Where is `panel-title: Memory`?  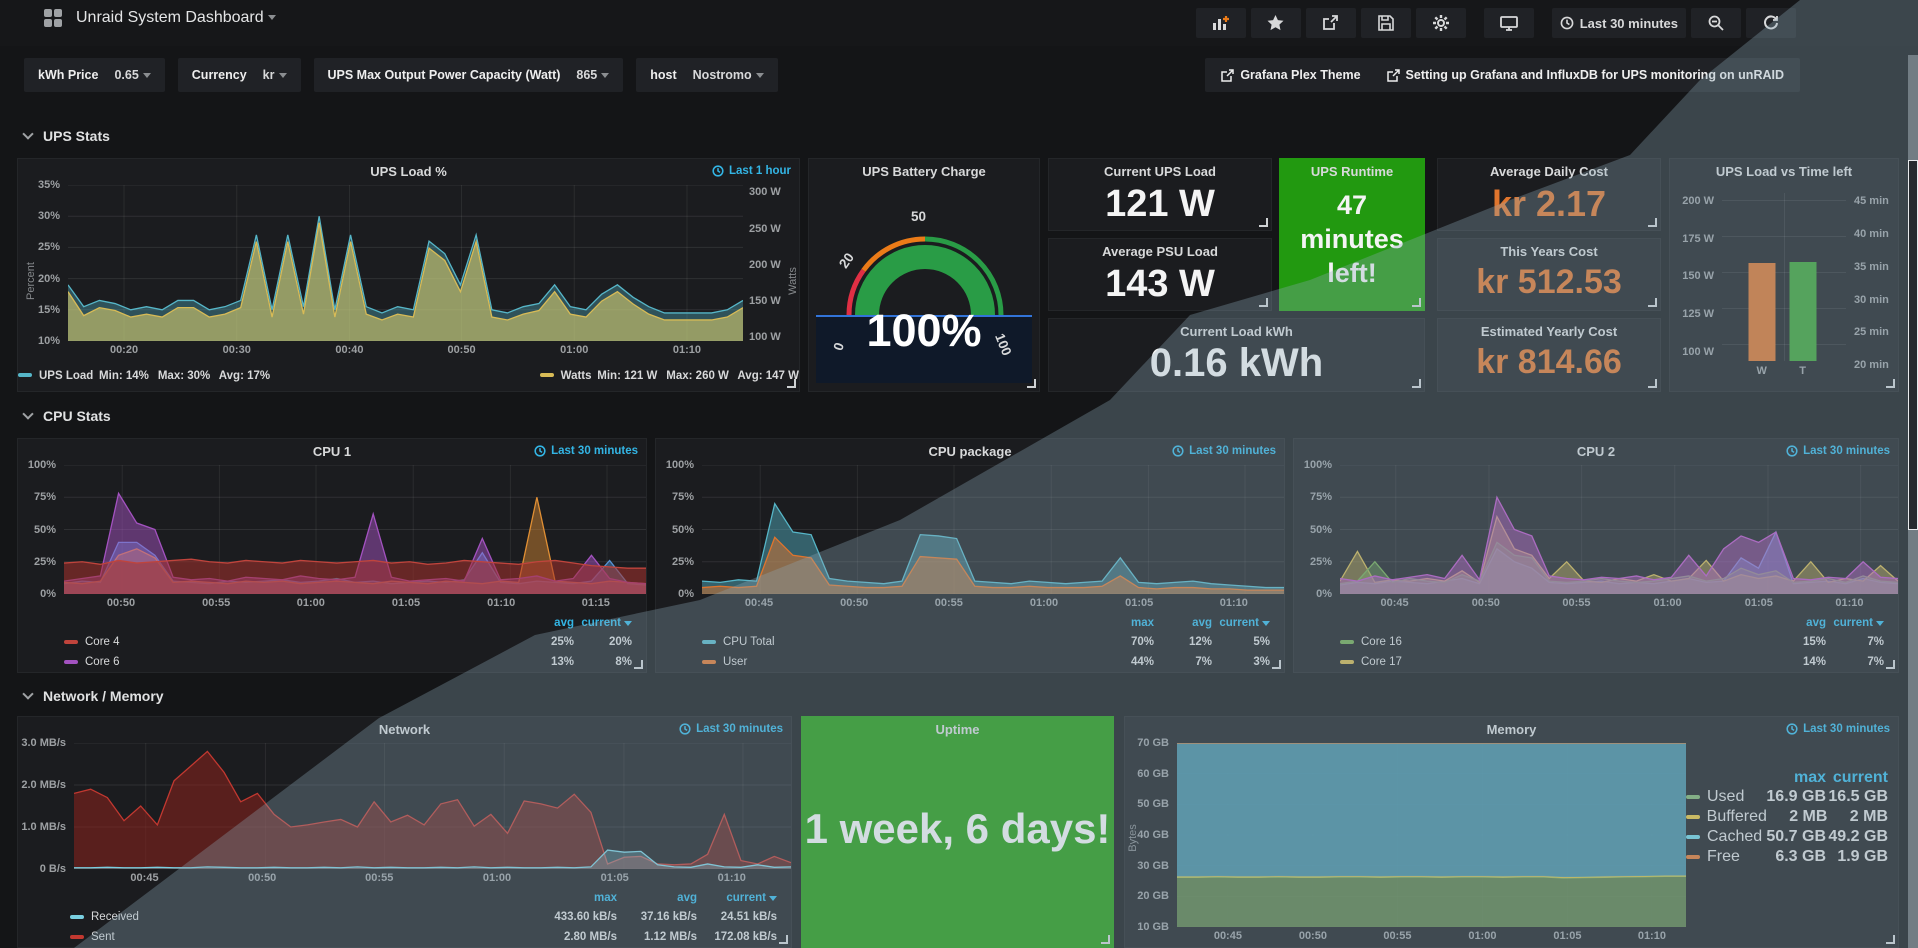 panel-title: Memory is located at coordinates (1511, 729).